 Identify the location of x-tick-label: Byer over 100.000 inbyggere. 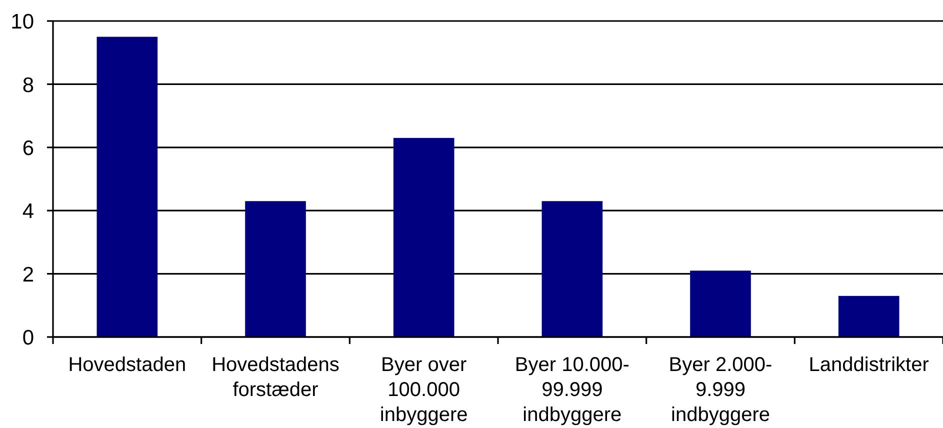
(424, 390).